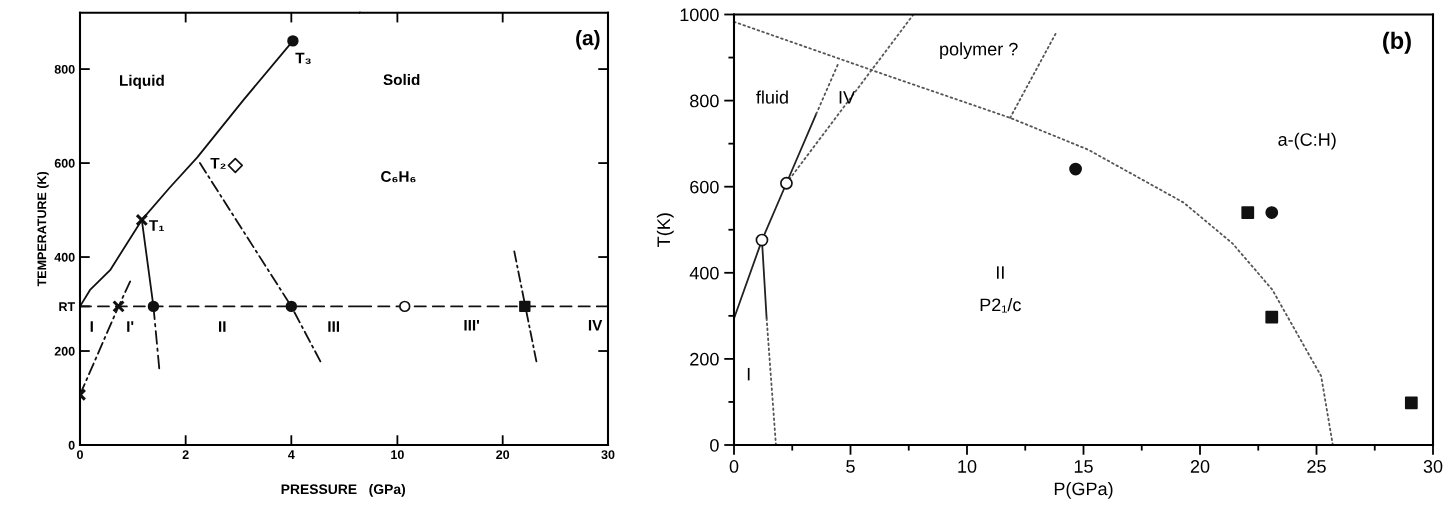  Describe the element at coordinates (772, 97) in the screenshot. I see `annotation: fluid` at that location.